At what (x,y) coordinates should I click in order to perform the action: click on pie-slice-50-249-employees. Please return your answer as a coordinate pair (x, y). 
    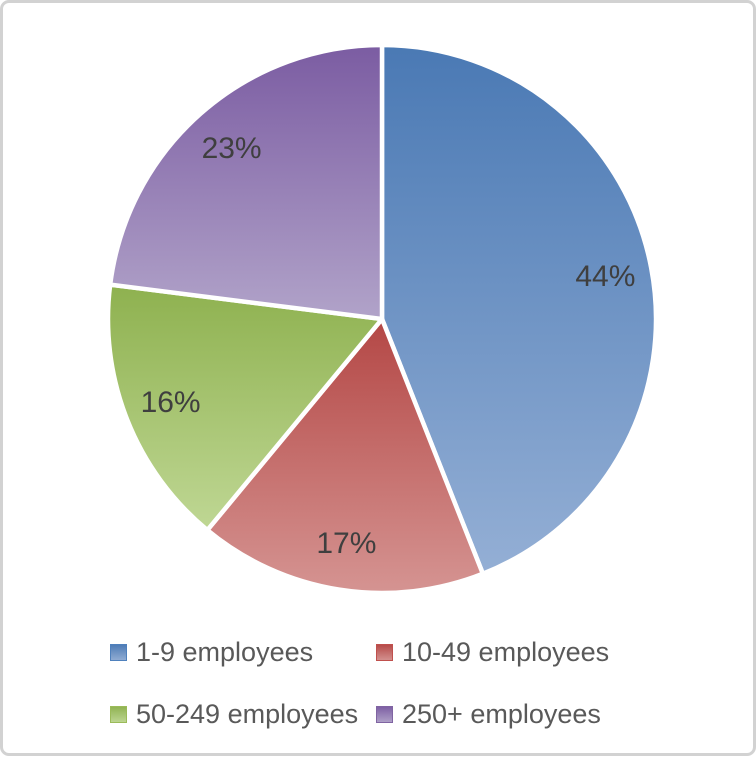
    Looking at the image, I should click on (245, 407).